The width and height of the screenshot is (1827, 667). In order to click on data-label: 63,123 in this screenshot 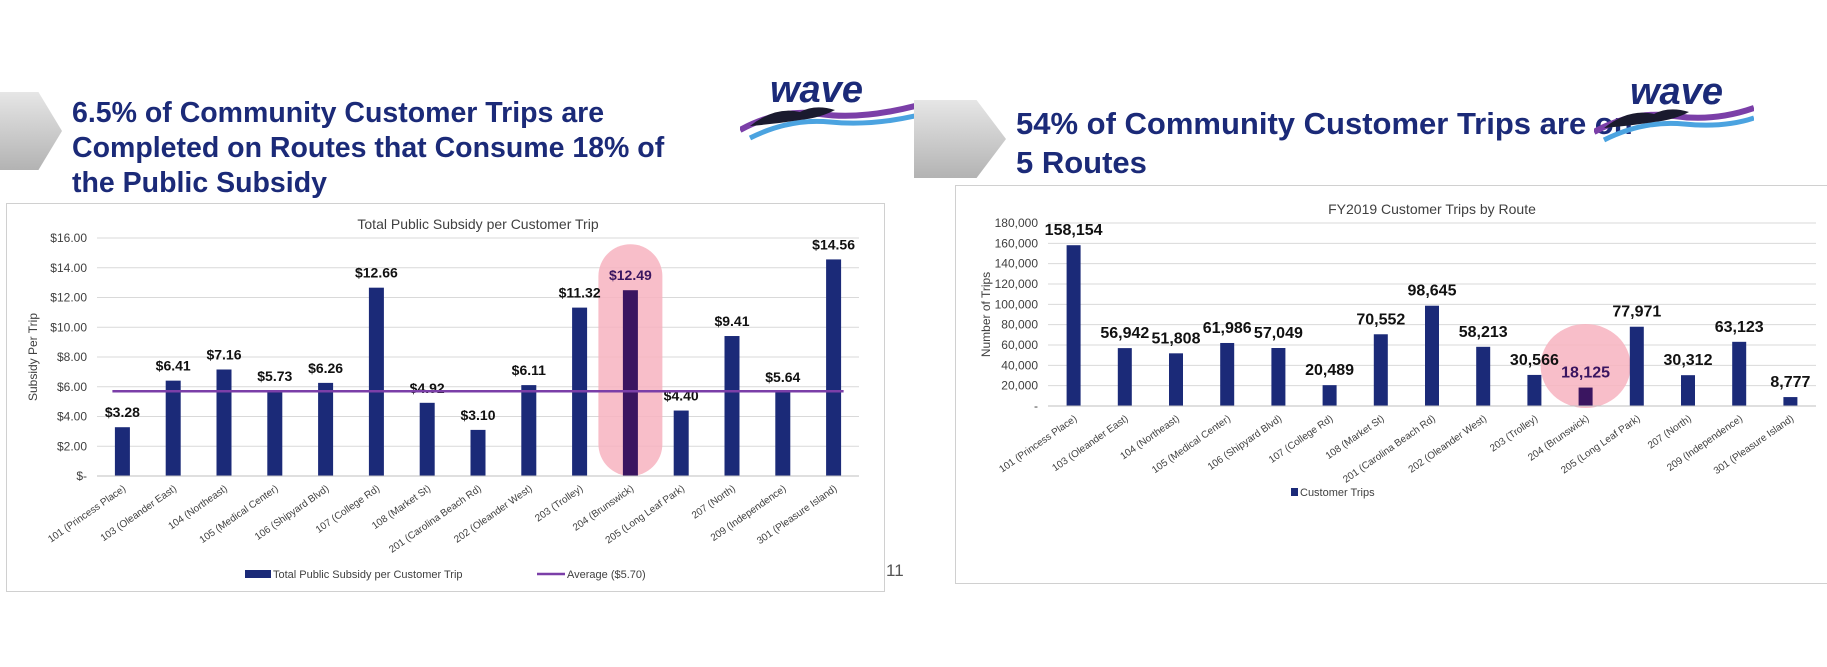, I will do `click(1739, 327)`.